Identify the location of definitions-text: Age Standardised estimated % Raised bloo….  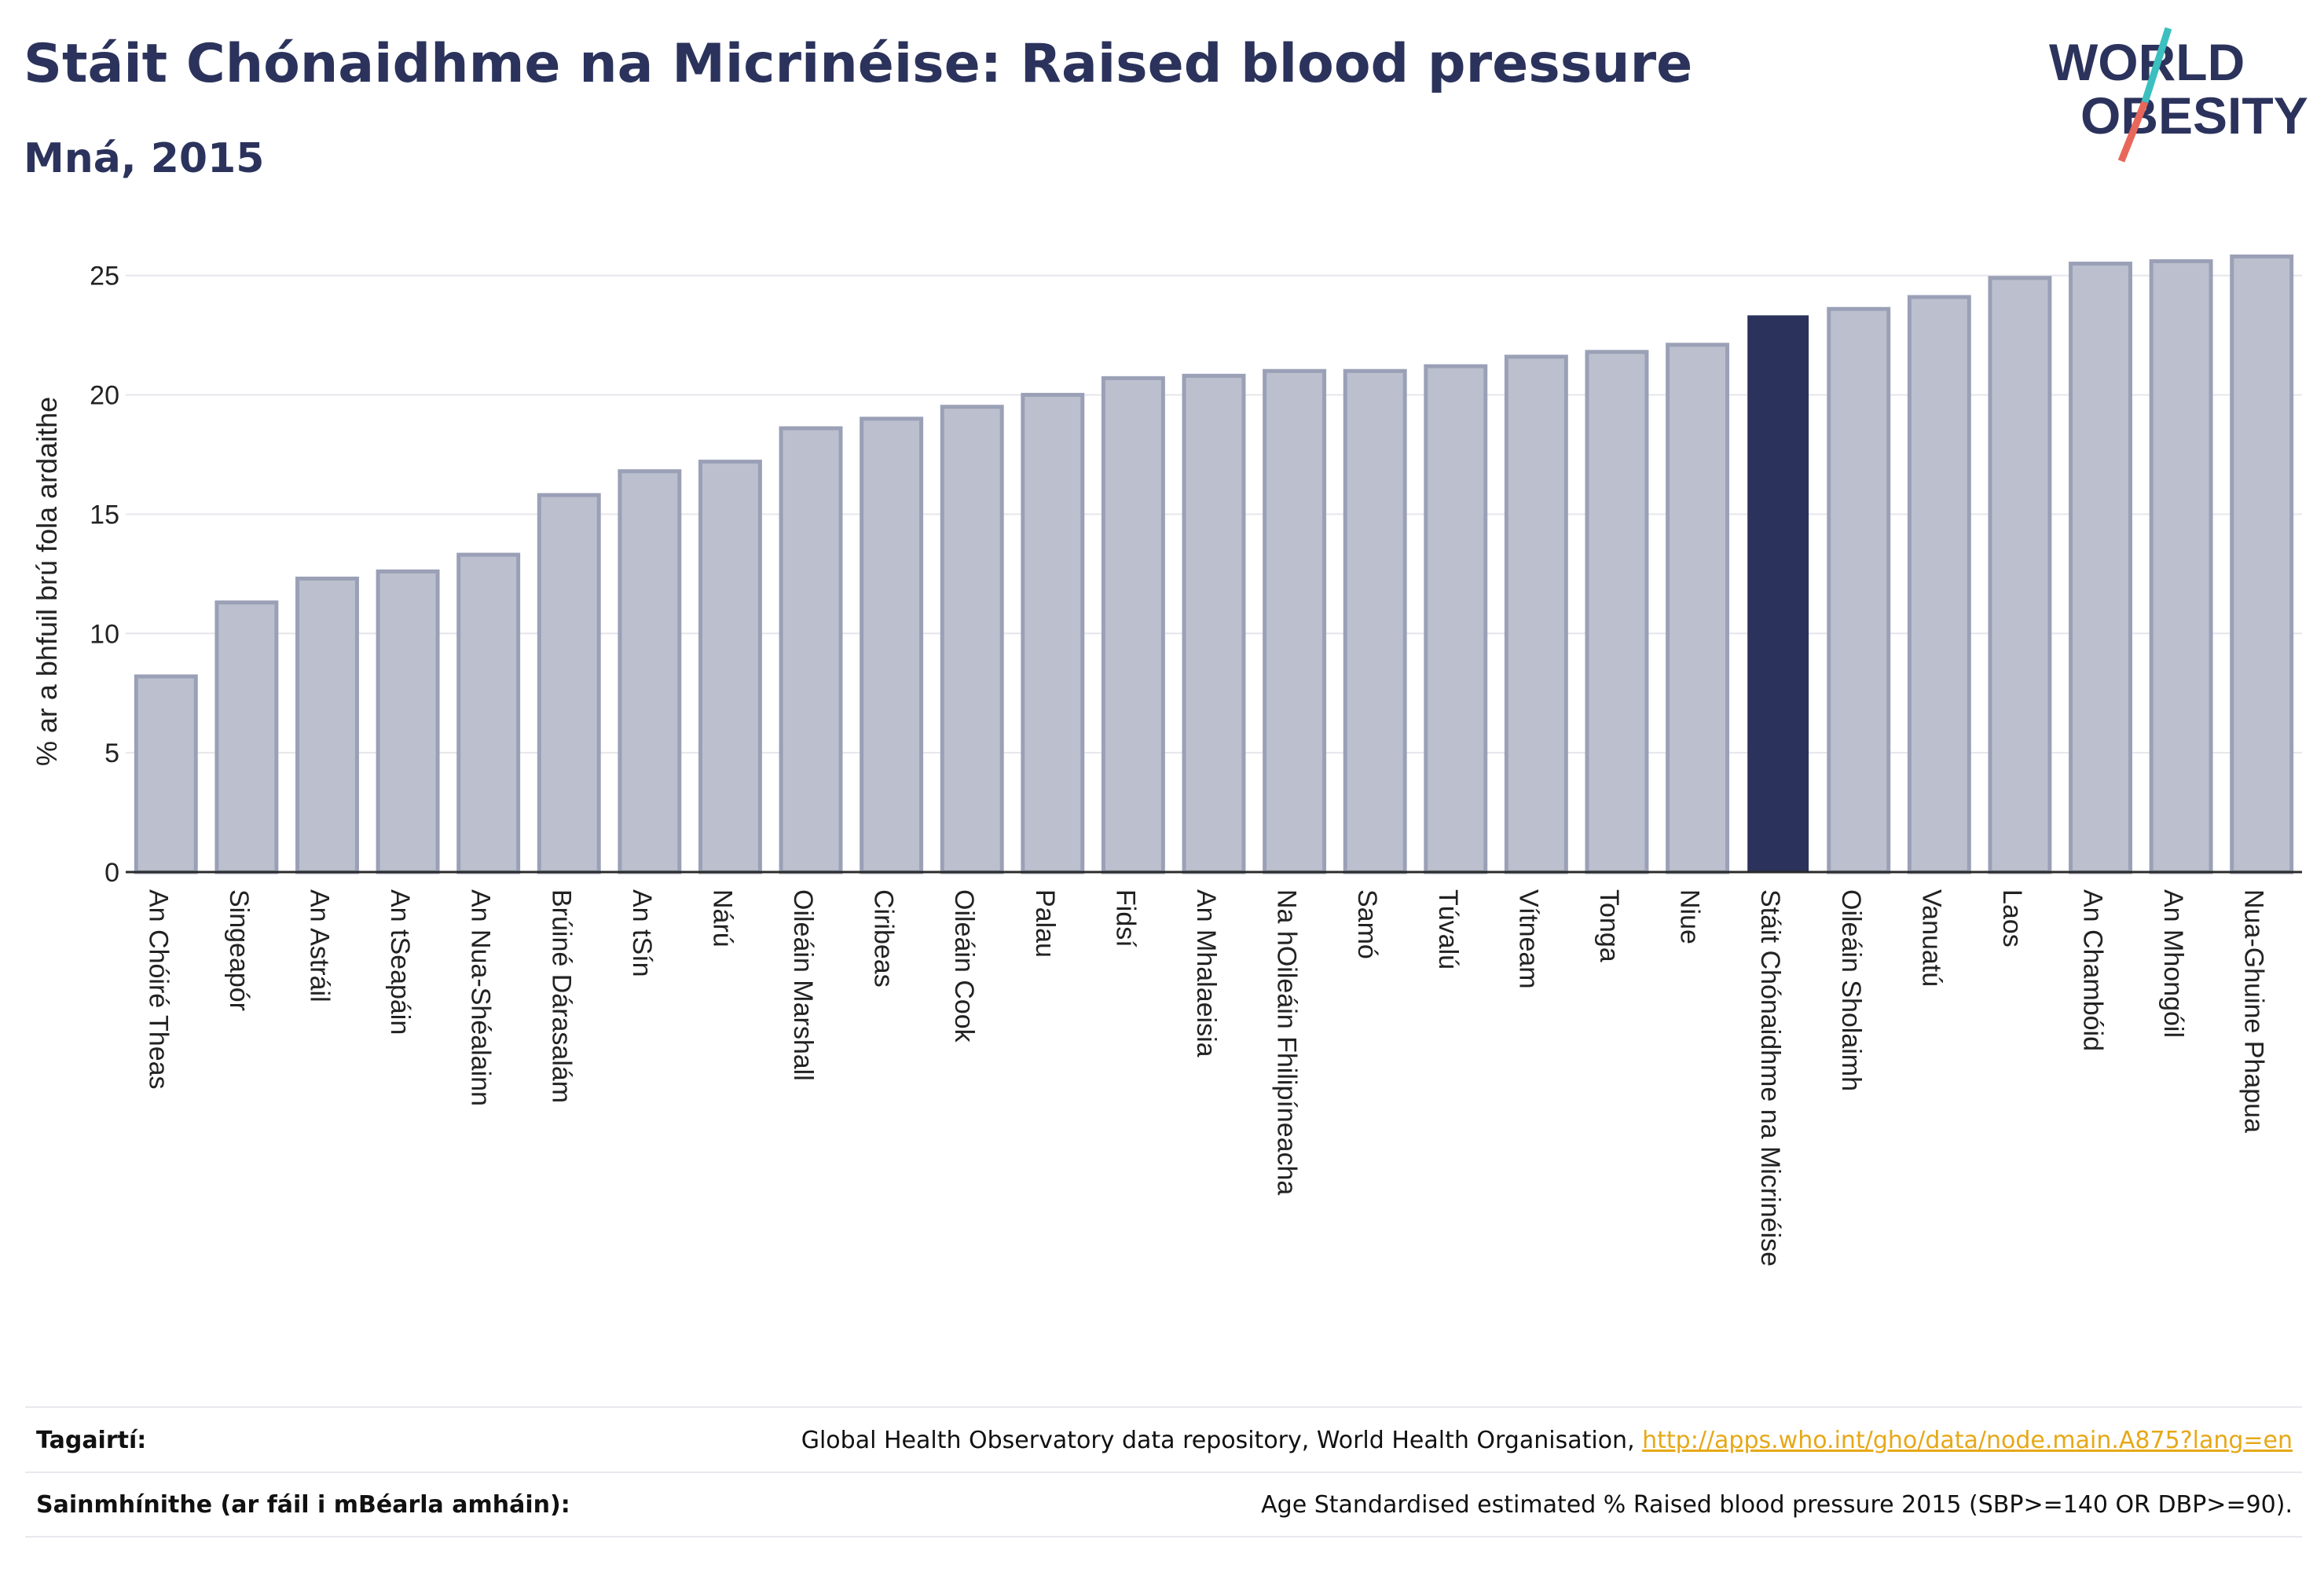
(1777, 1505).